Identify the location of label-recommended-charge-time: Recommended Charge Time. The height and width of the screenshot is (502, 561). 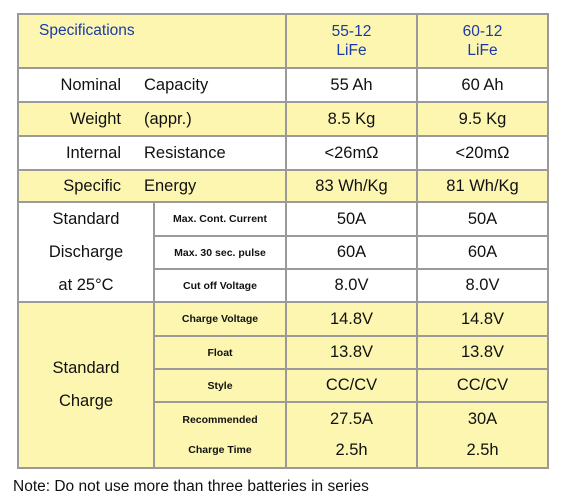
(220, 435).